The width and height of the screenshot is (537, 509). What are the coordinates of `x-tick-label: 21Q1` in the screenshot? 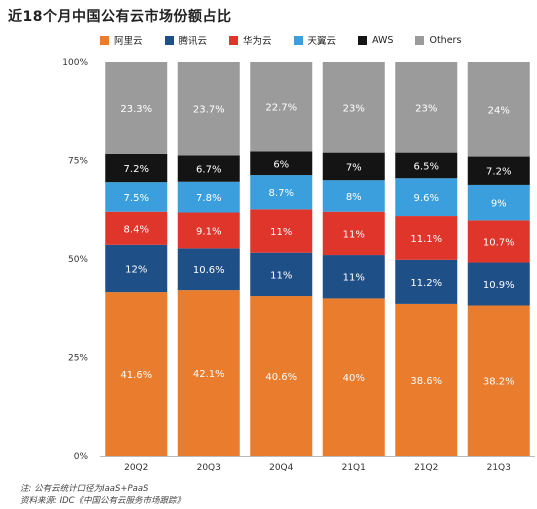 It's located at (354, 468).